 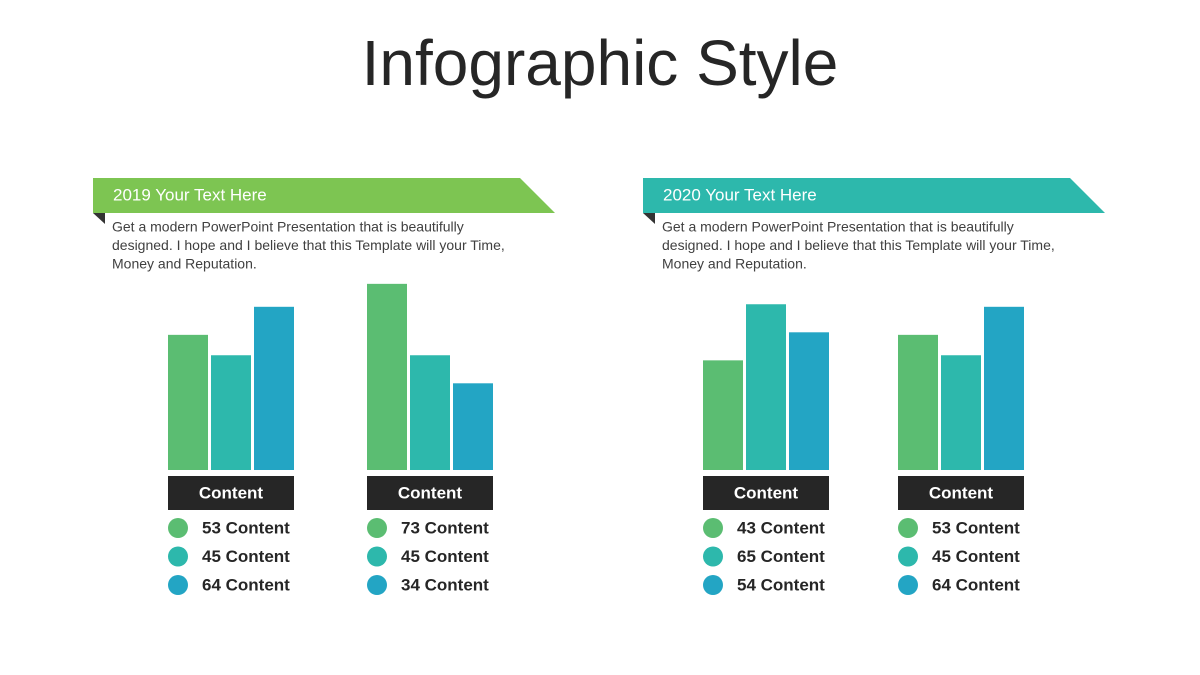 I want to click on value-label: 43 Content, so click(x=781, y=527).